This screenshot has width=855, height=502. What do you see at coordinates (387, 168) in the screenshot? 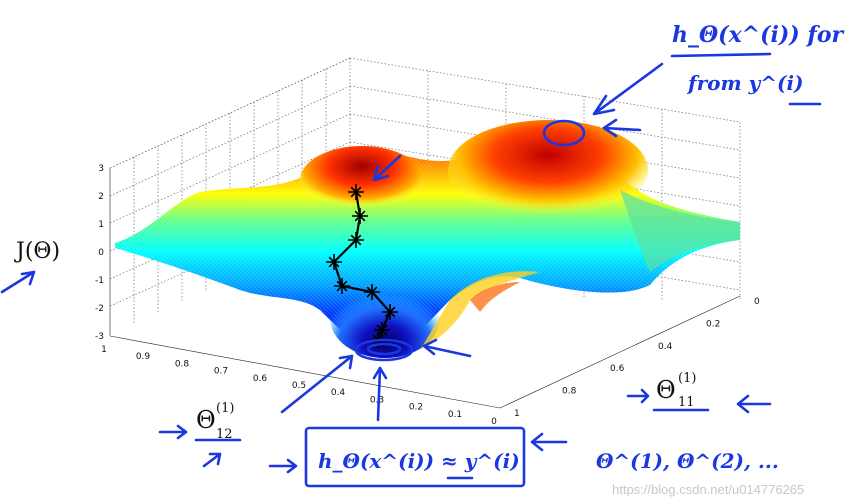
I see `arrow-to-left-peak` at bounding box center [387, 168].